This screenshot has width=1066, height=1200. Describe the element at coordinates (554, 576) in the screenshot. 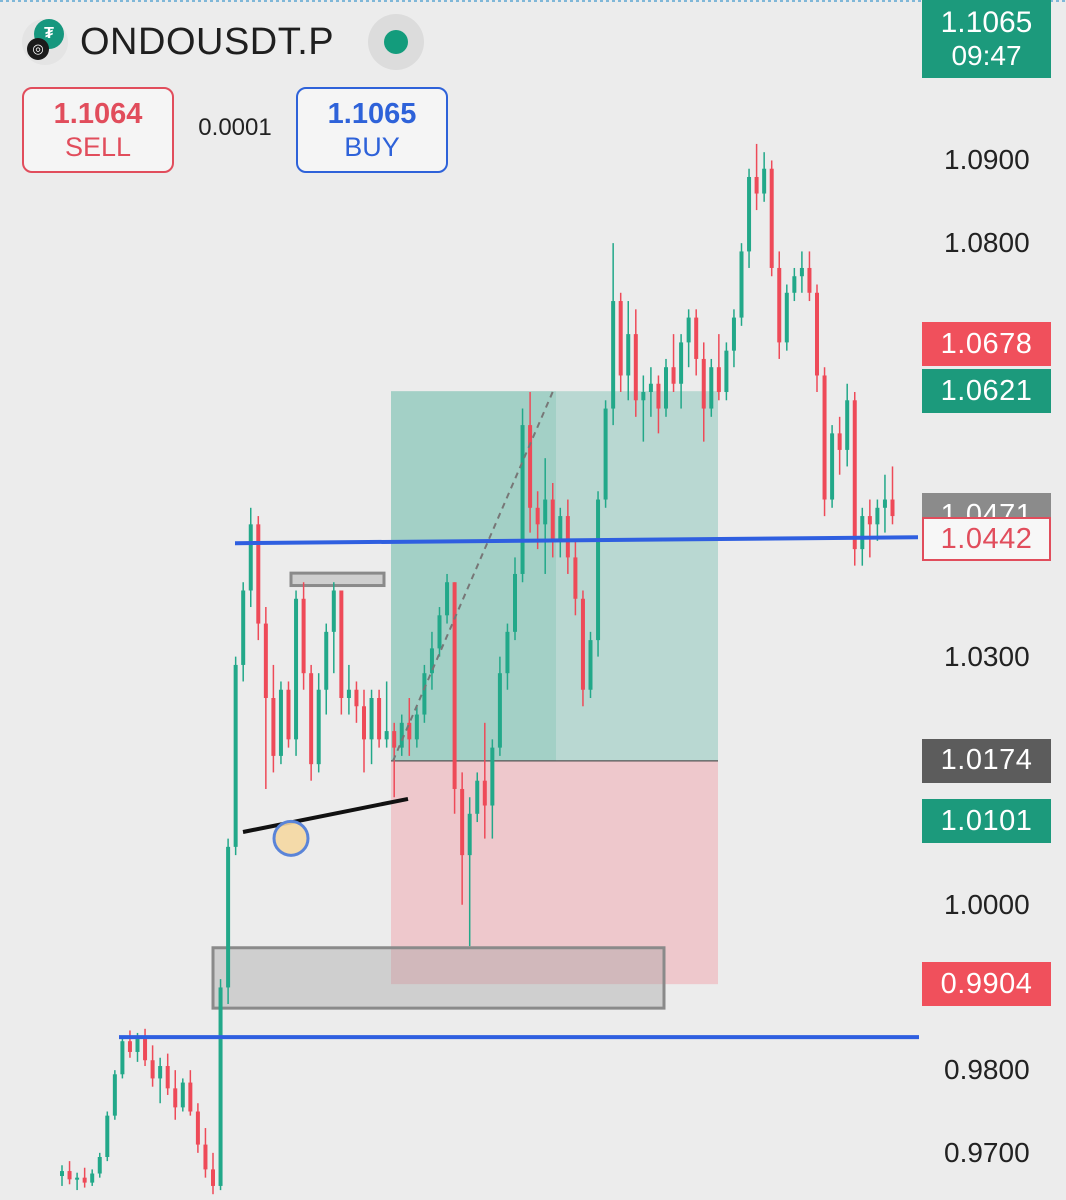

I see `profit-zone` at that location.